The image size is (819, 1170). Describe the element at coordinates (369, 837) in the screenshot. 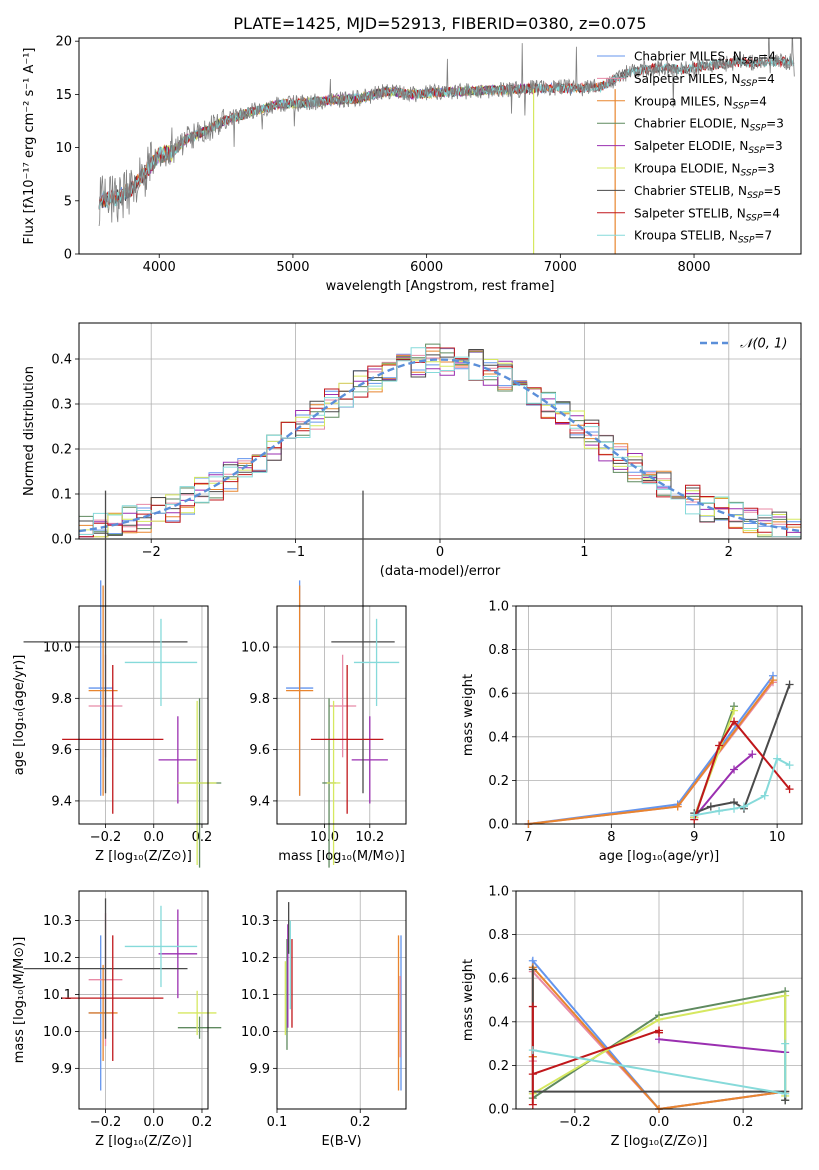

I see `x-tick-label: 10.2` at that location.